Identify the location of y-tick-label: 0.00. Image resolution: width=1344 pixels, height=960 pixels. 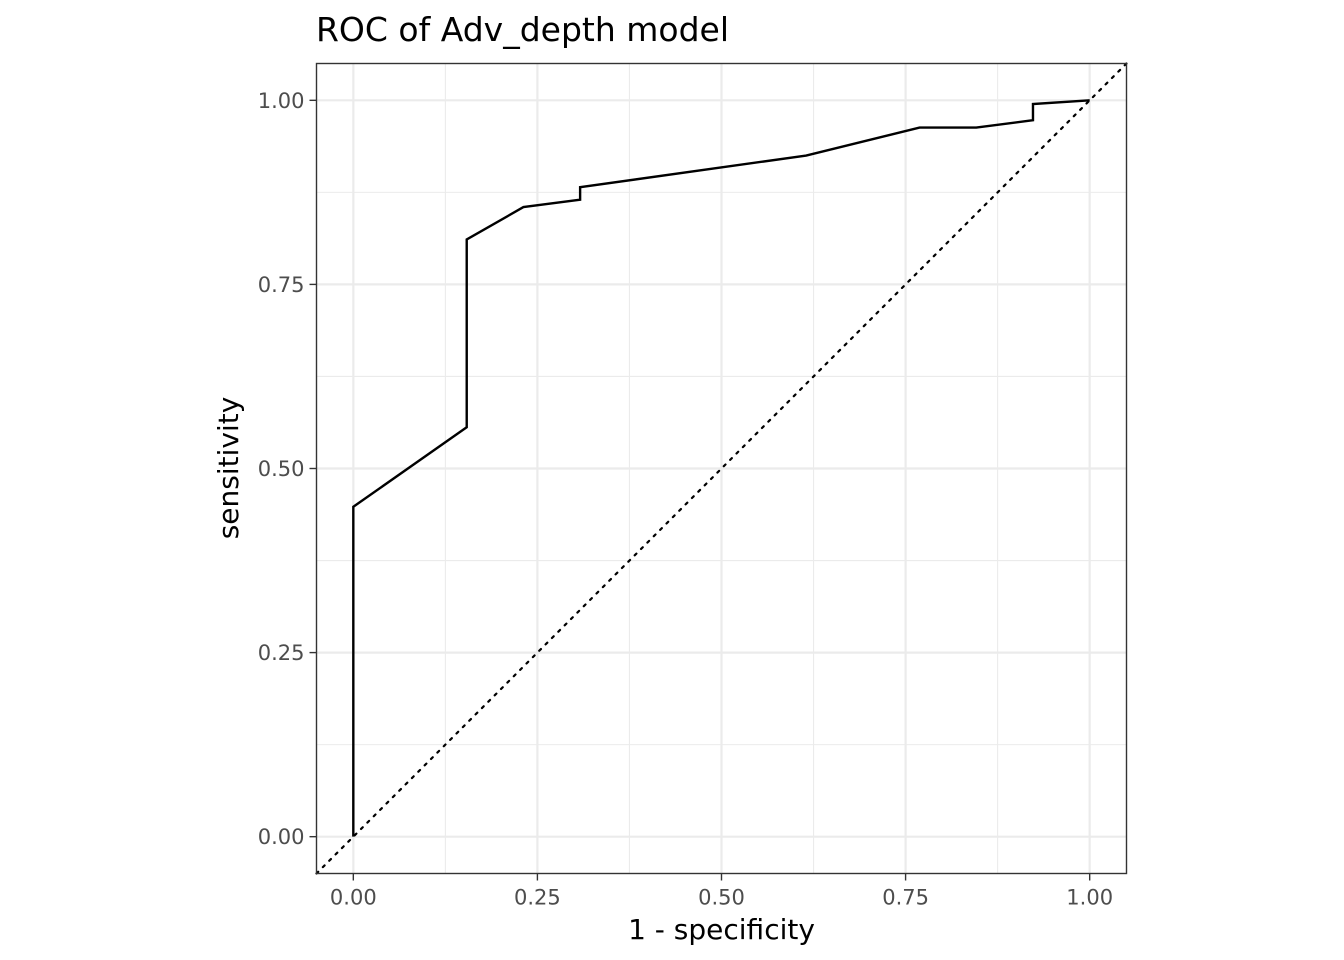
(281, 837).